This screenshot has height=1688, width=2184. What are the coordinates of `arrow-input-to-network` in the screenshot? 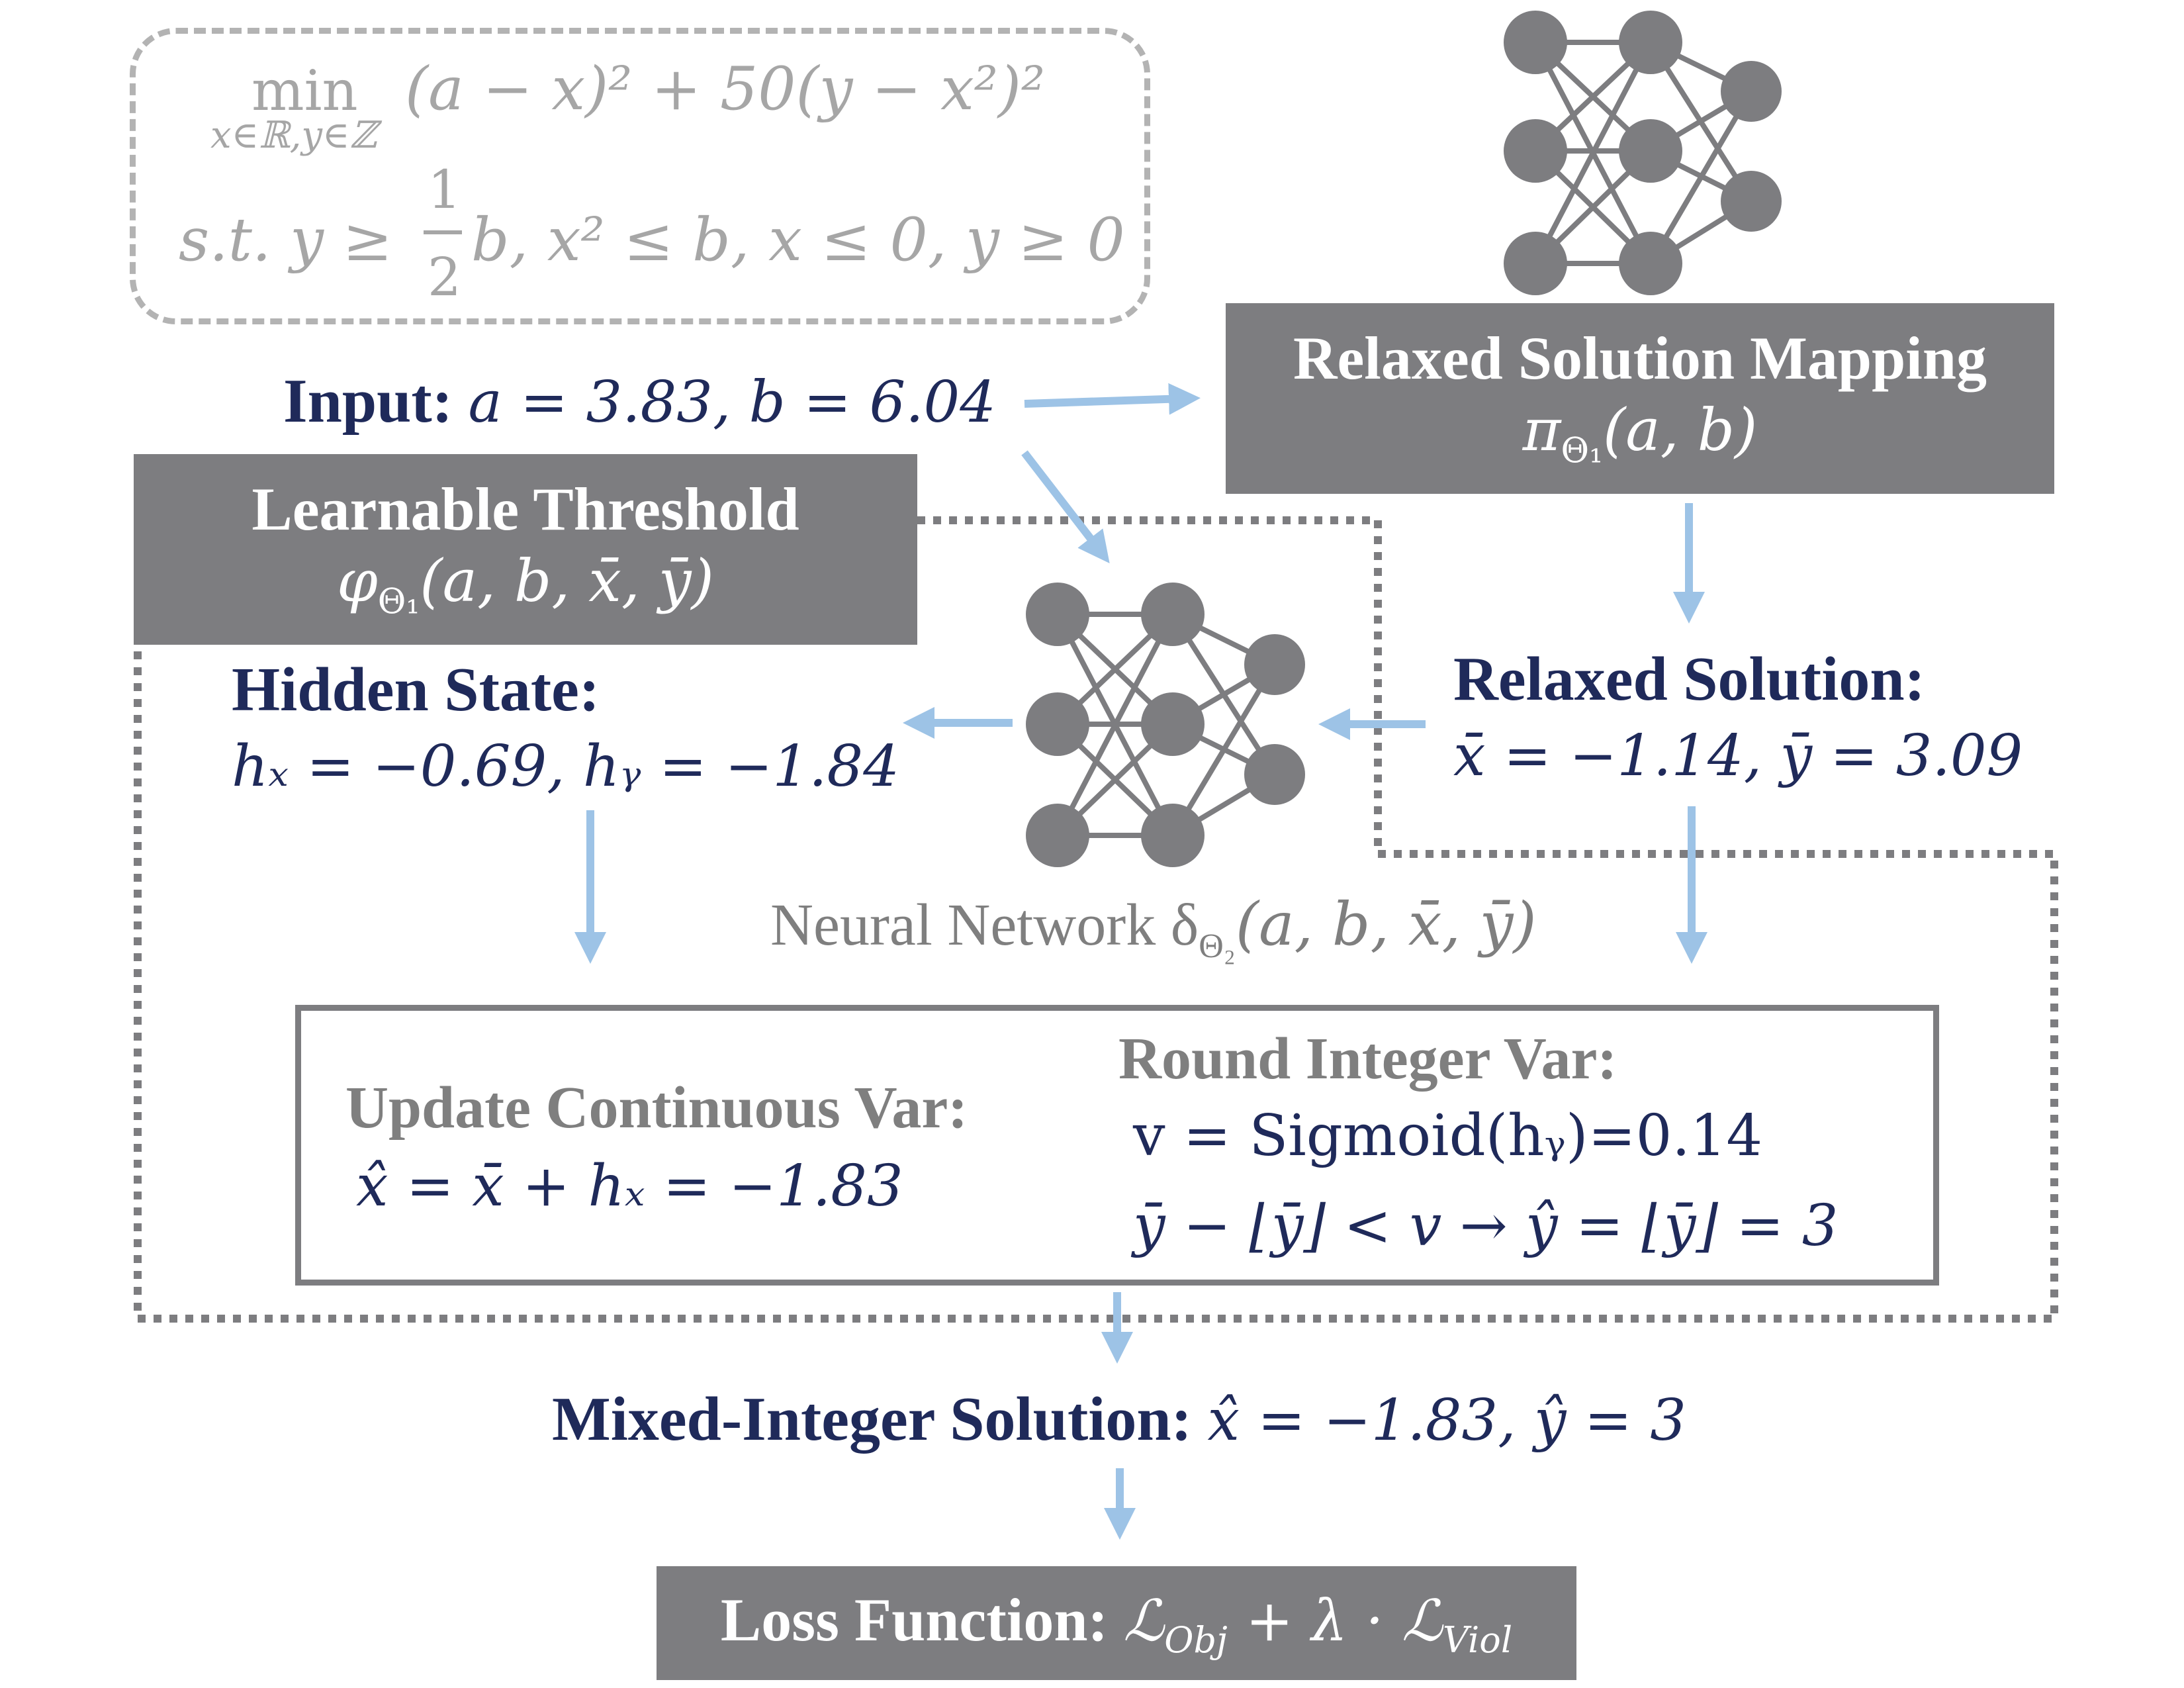 It's located at (1065, 507).